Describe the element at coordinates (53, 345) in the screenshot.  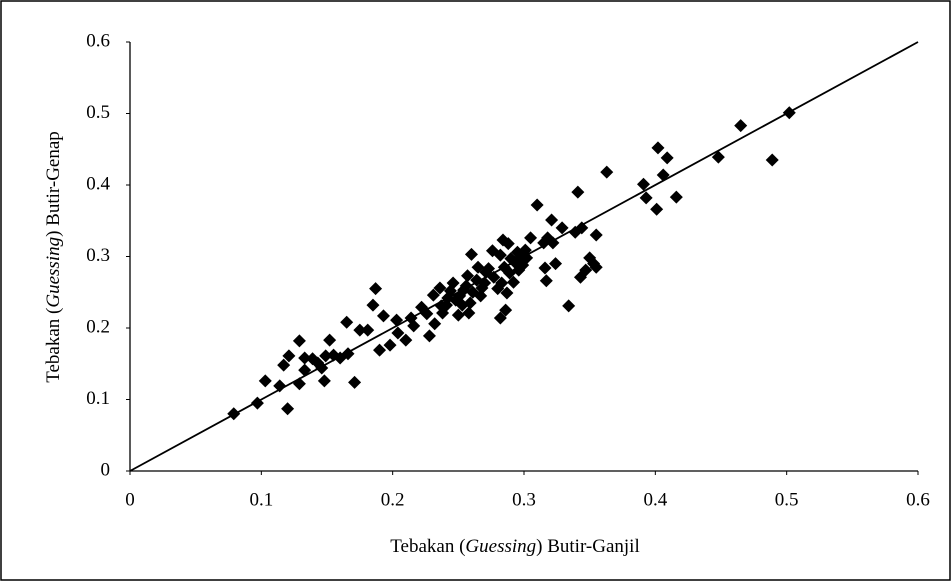
I see `y-axis-title-part: Tebakan (` at that location.